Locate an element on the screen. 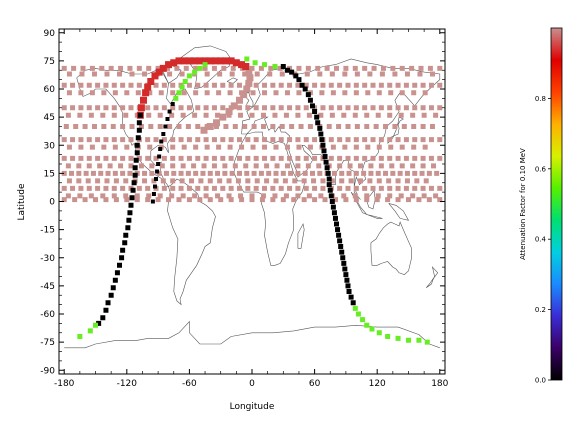 This screenshot has height=425, width=566. y-tick-label: -30 is located at coordinates (47, 259).